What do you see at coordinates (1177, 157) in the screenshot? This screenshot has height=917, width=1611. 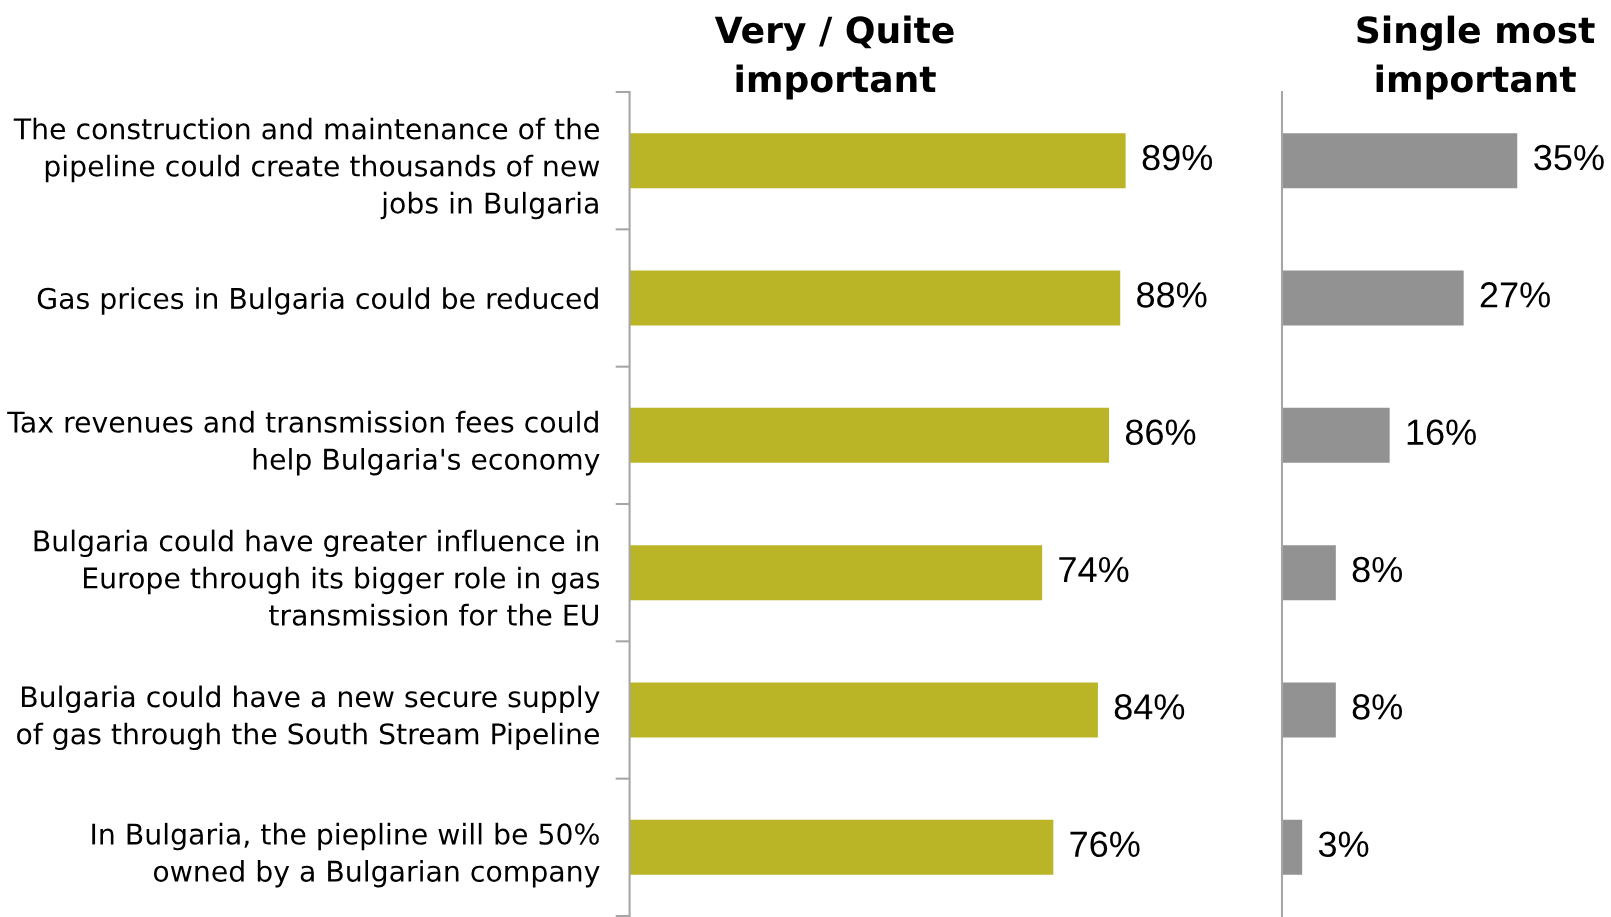 I see `data-label: 89%` at bounding box center [1177, 157].